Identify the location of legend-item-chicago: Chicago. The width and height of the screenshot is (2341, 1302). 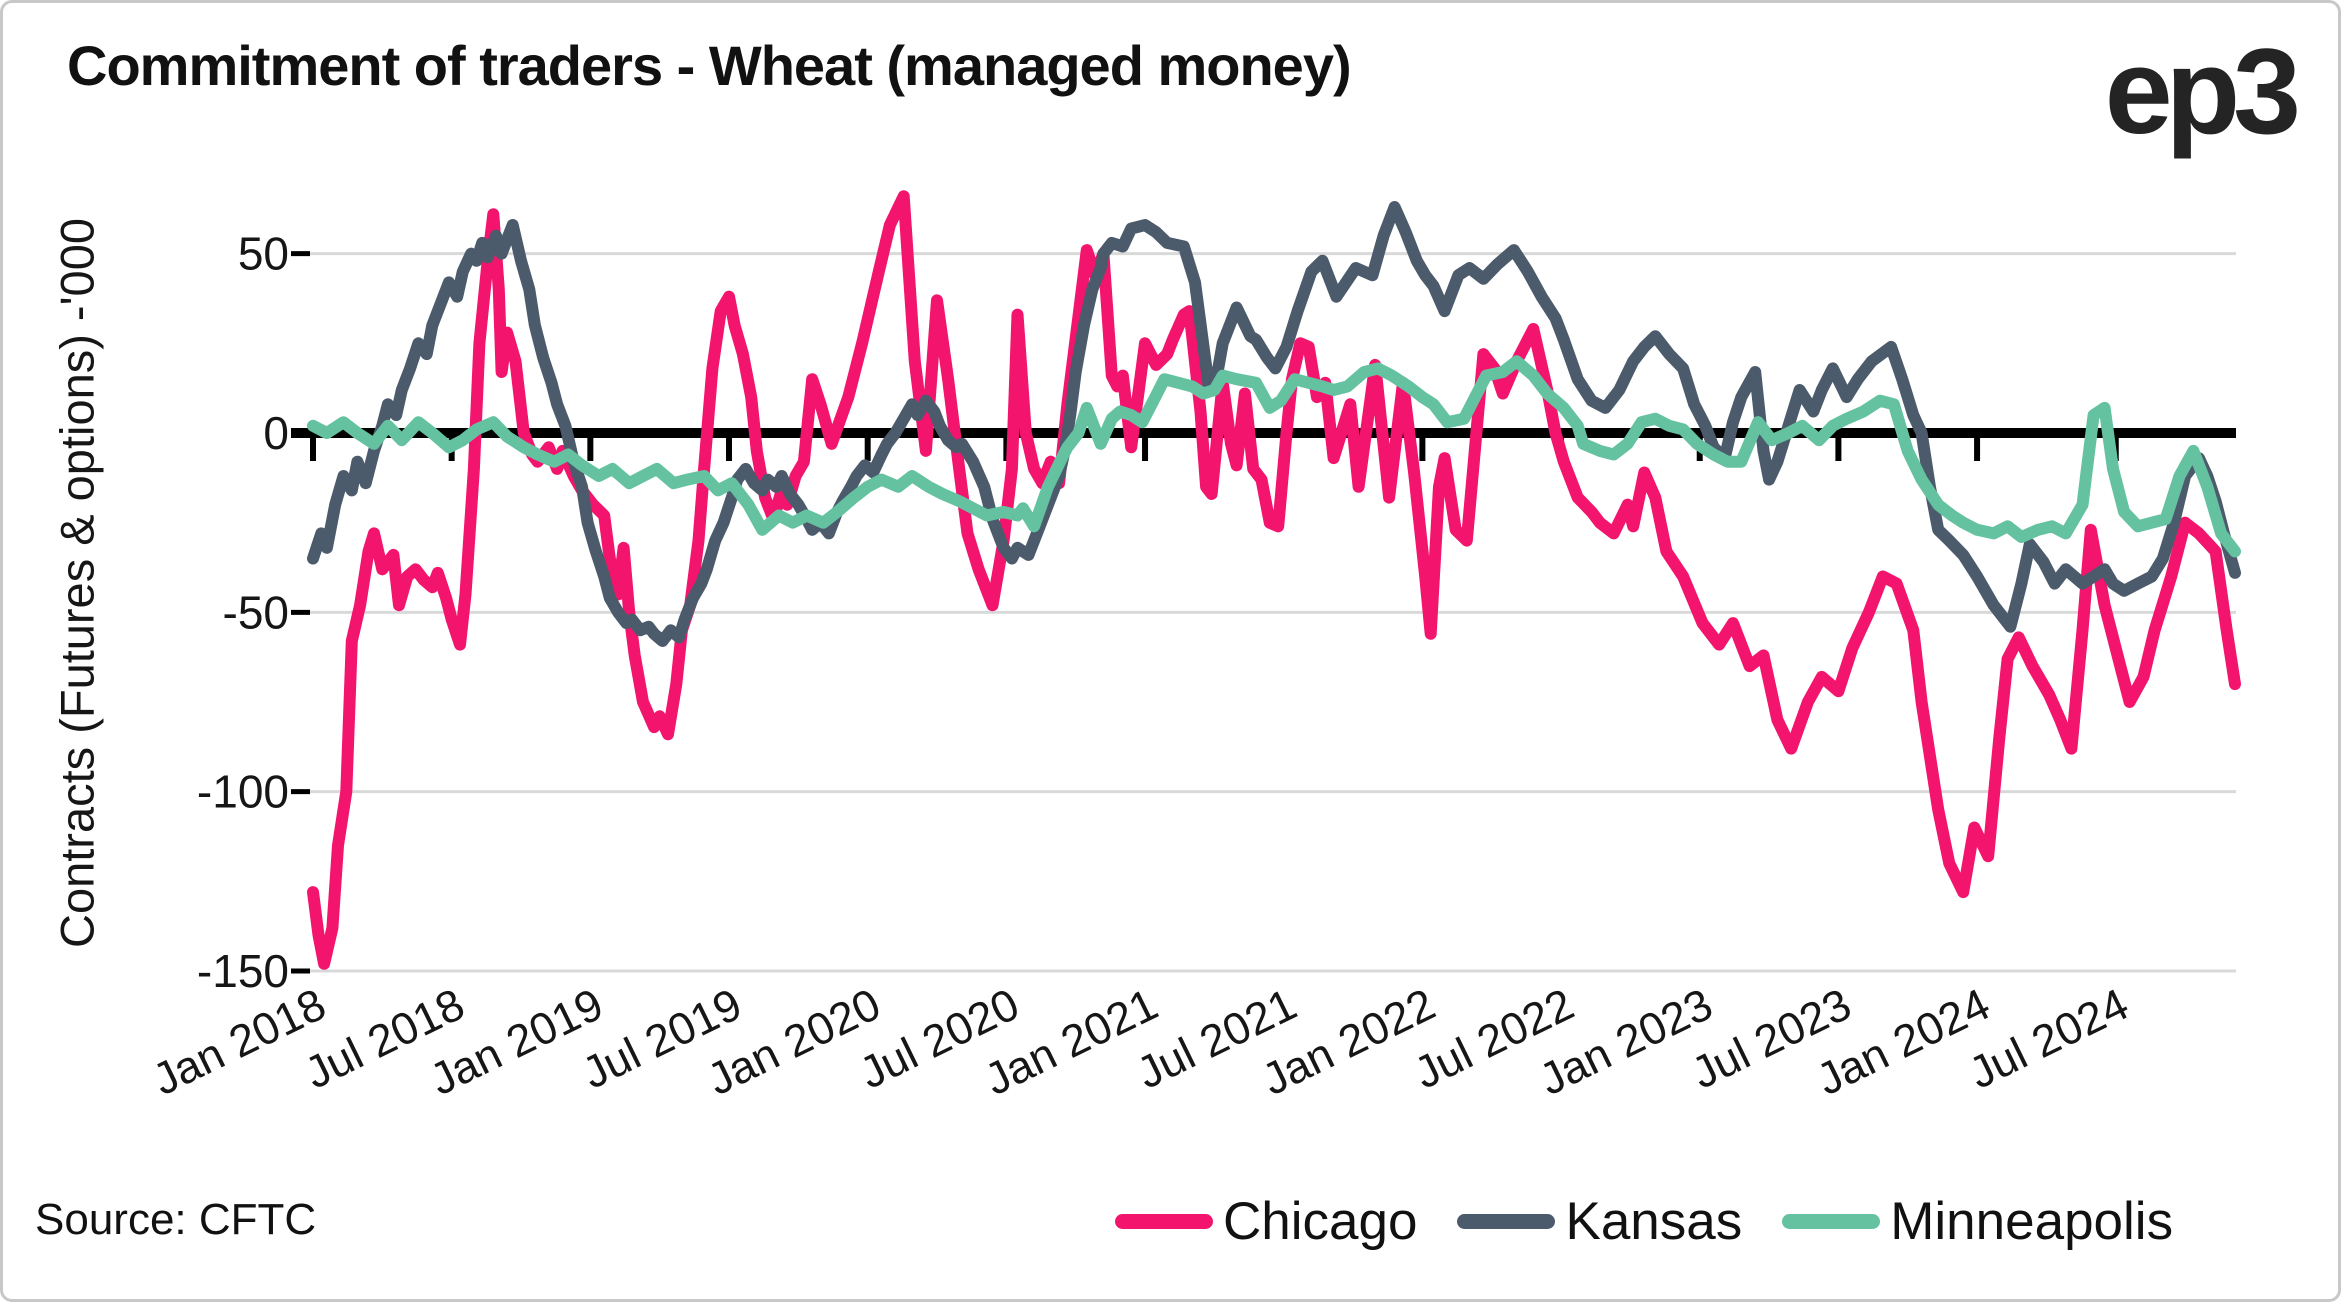
(1266, 1221).